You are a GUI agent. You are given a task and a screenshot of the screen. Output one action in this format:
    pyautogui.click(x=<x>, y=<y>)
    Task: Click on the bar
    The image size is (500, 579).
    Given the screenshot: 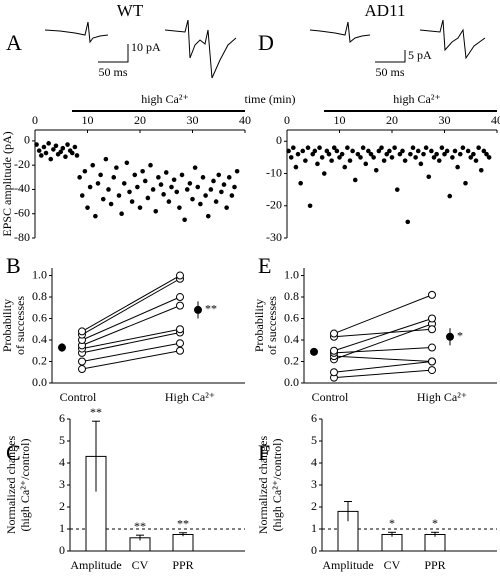 What is the action you would take?
    pyautogui.click(x=183, y=543)
    